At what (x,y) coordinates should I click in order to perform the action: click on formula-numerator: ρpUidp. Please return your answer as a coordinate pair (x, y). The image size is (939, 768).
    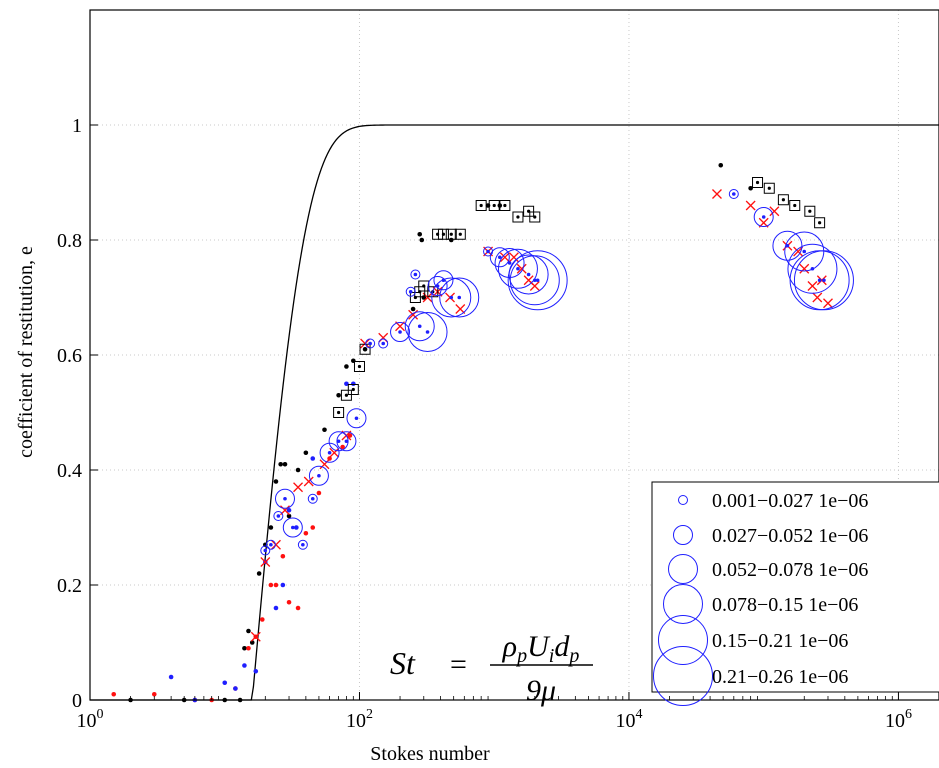
    Looking at the image, I should click on (541, 648).